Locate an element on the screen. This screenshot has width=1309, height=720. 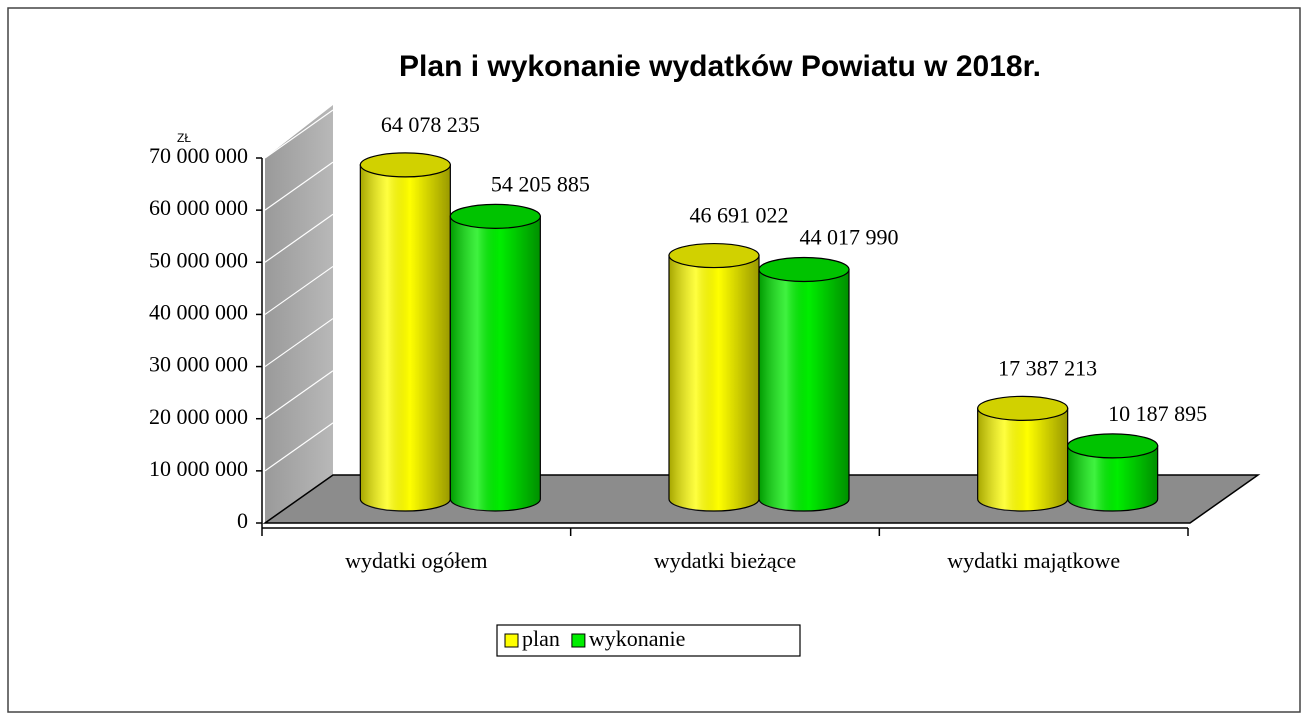
y-tick-label: 50 000 000 is located at coordinates (198, 259).